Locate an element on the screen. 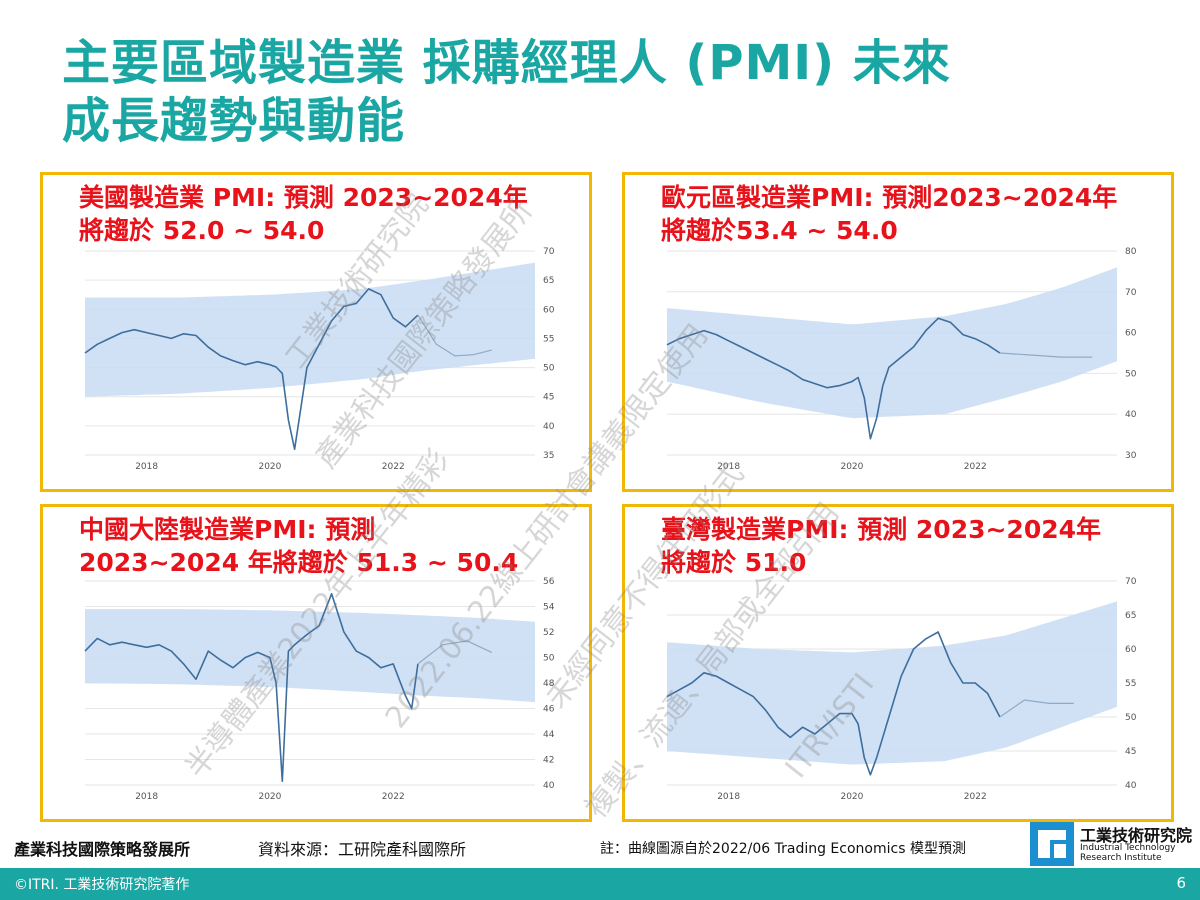 This screenshot has width=1200, height=900. panel-tw-title-line-2: 將趨於 51.0 is located at coordinates (734, 562).